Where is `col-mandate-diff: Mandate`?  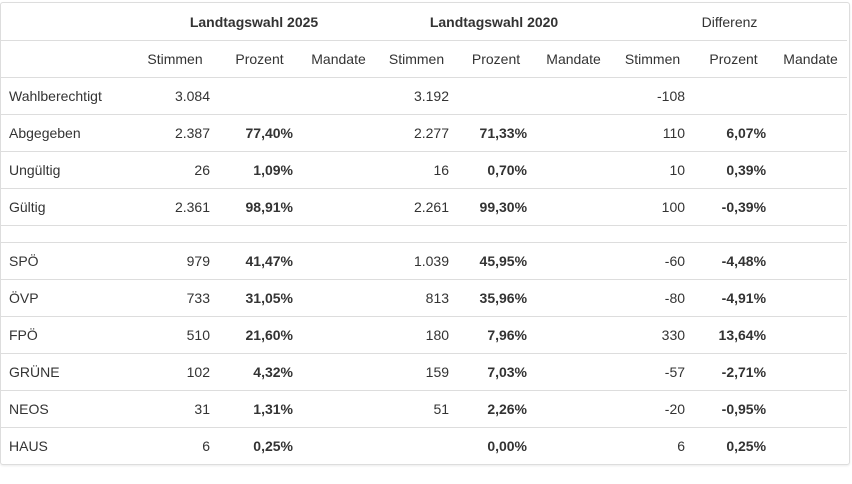 col-mandate-diff: Mandate is located at coordinates (811, 59).